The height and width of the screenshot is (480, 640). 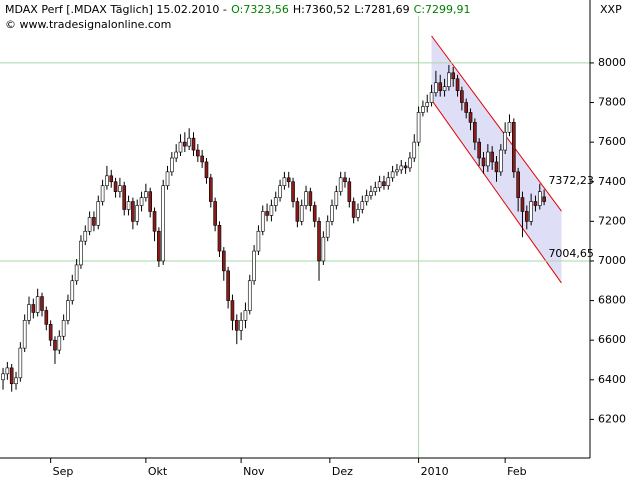 What do you see at coordinates (612, 418) in the screenshot?
I see `y-tick-label: 6200` at bounding box center [612, 418].